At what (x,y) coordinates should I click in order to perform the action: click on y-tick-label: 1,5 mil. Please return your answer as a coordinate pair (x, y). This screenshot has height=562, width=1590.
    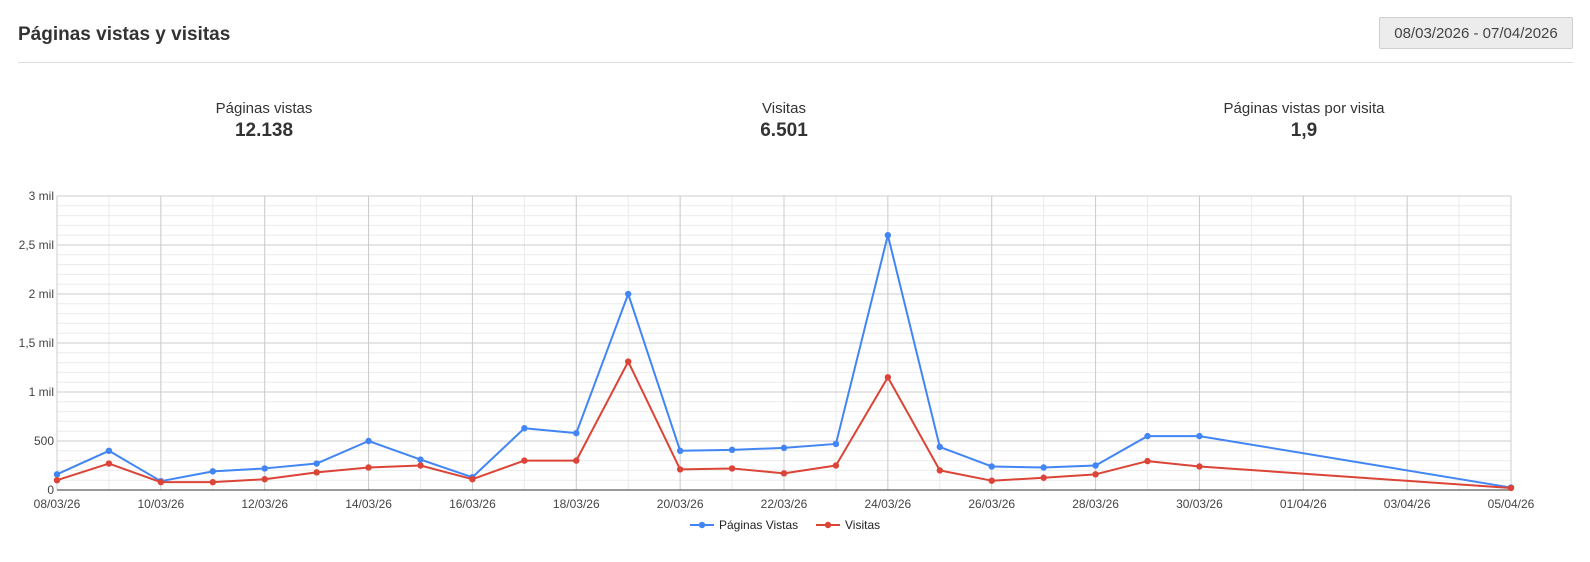
    Looking at the image, I should click on (36, 343).